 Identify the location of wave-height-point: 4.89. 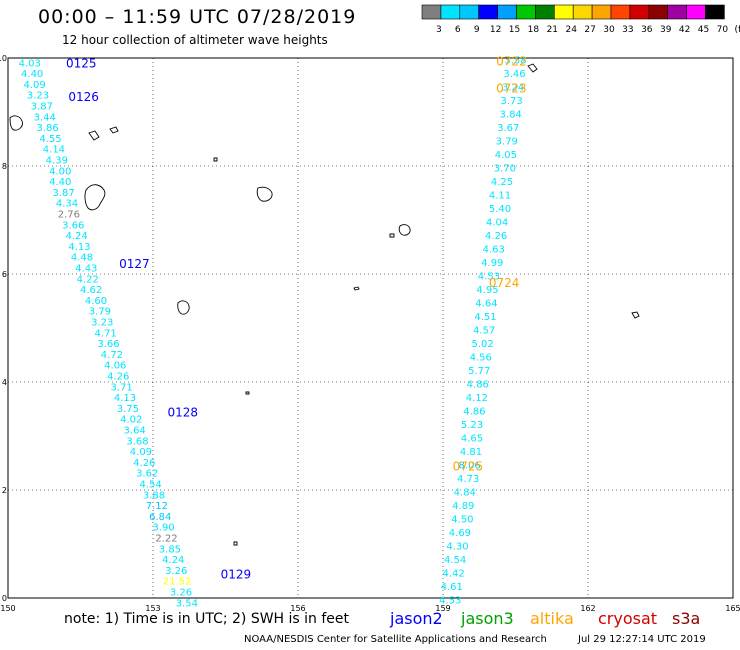
(463, 506).